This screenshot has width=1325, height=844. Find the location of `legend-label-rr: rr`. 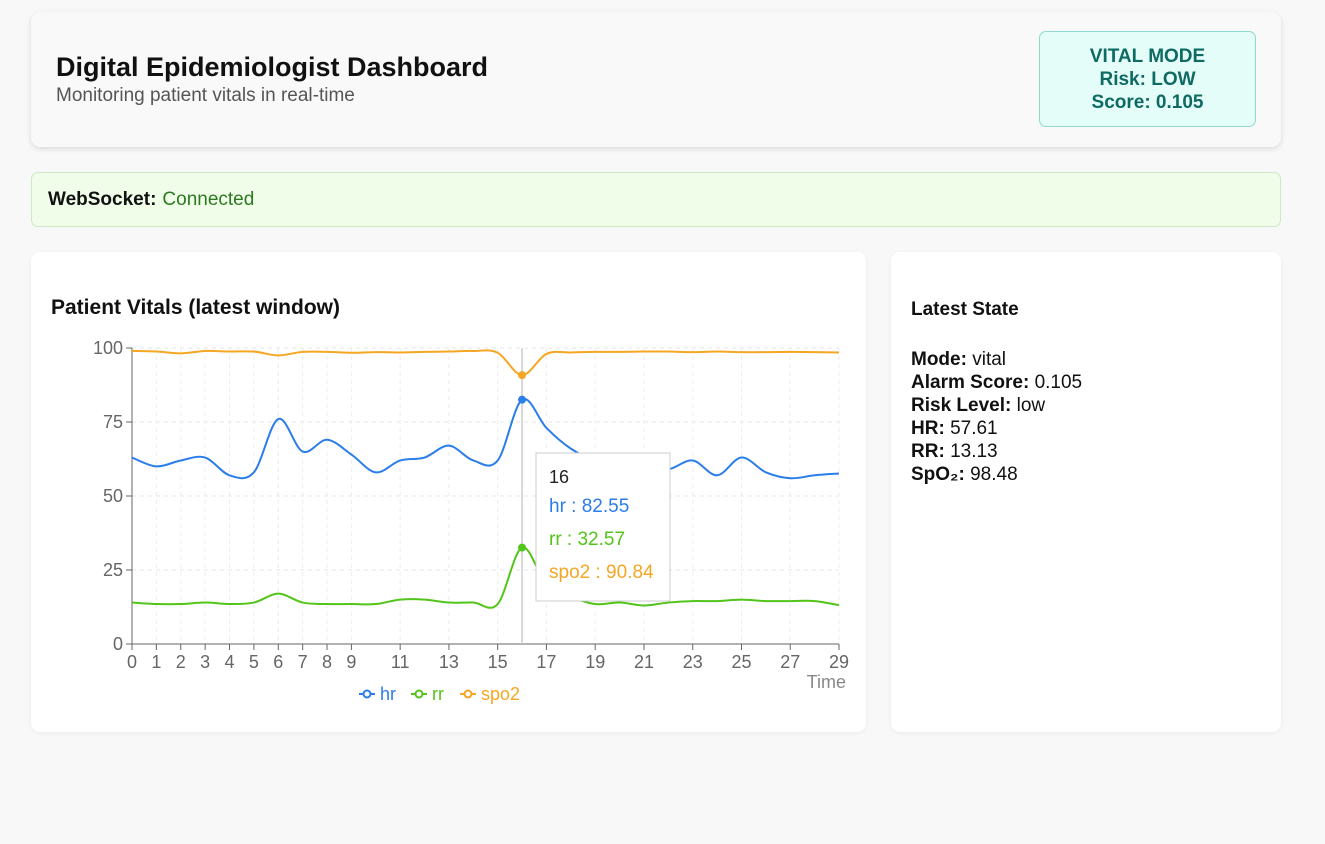

legend-label-rr: rr is located at coordinates (438, 694).